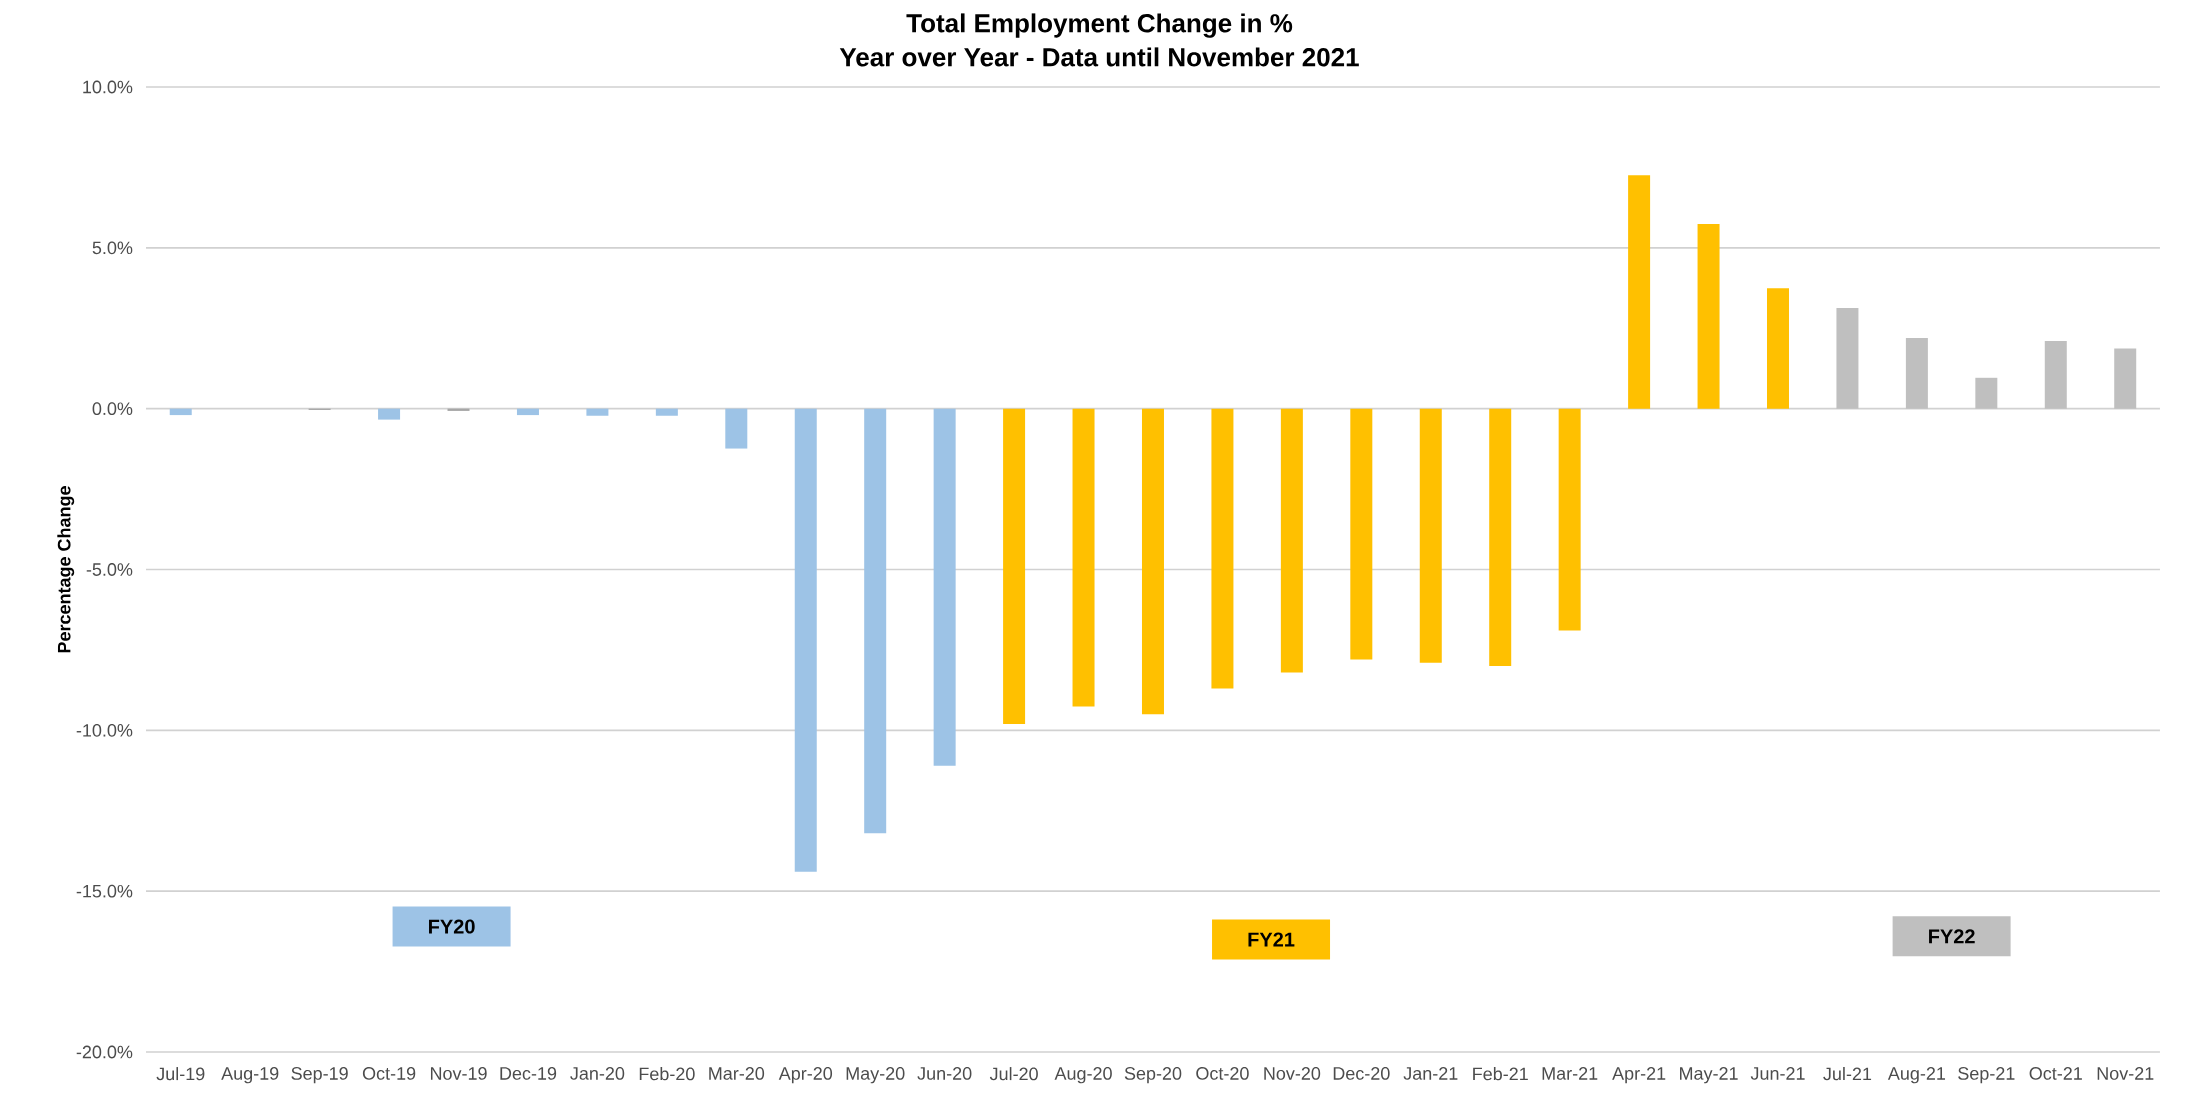 The width and height of the screenshot is (2199, 1099). What do you see at coordinates (66, 569) in the screenshot?
I see `y-axis-title: Percentage Change` at bounding box center [66, 569].